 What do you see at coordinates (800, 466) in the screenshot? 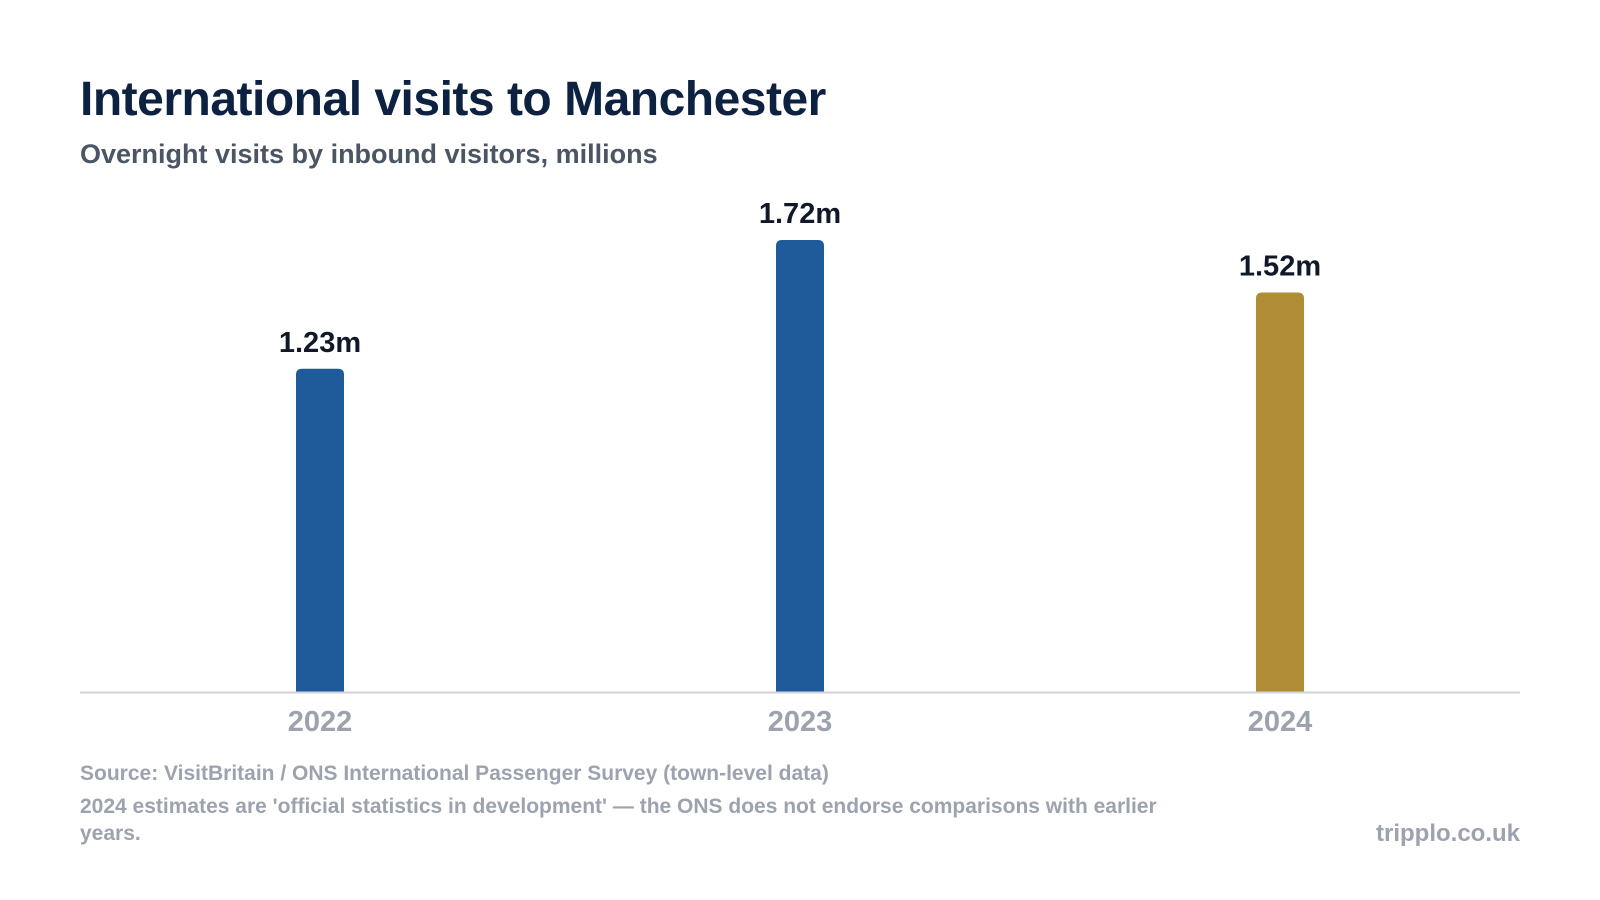
I see `bar-2023` at bounding box center [800, 466].